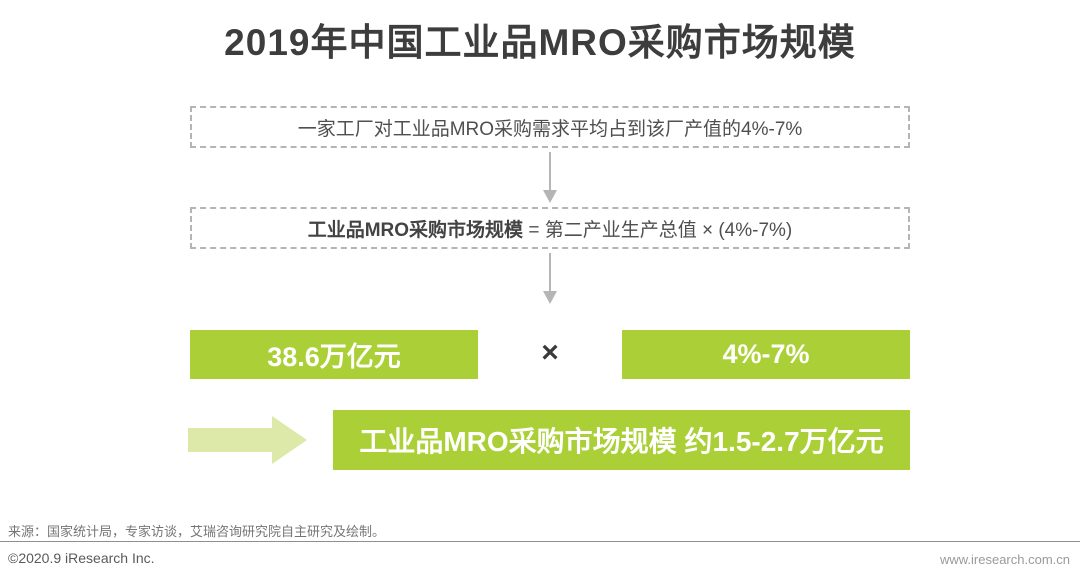 This screenshot has width=1080, height=577. Describe the element at coordinates (540, 42) in the screenshot. I see `page-title: 2019年中国工业品MRO采购市场规模` at that location.